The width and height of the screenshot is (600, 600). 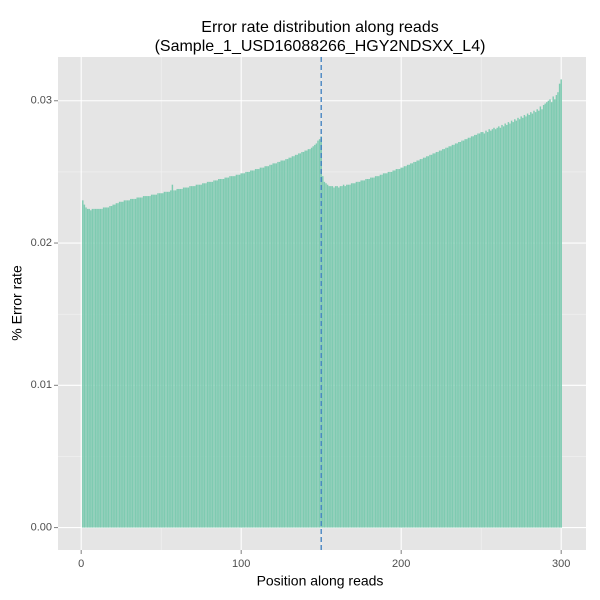 I want to click on chart-subtitle: (Sample_1_USD16088266_HGY2NDSXX_L4), so click(x=320, y=46).